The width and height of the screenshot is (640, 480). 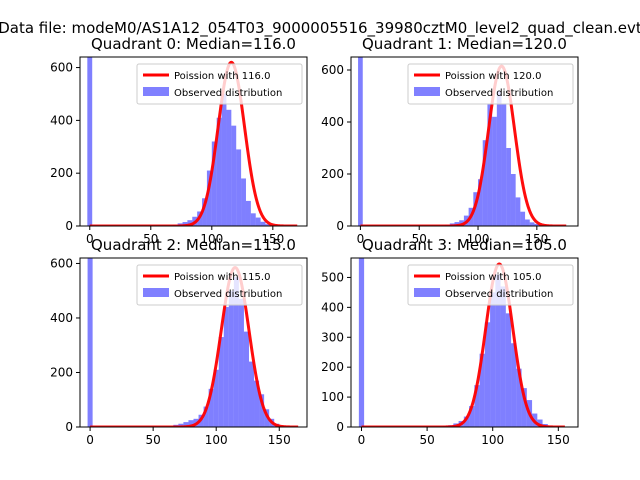 What do you see at coordinates (193, 245) in the screenshot?
I see `subplot-title: Quadrant 2: Median=115.0` at bounding box center [193, 245].